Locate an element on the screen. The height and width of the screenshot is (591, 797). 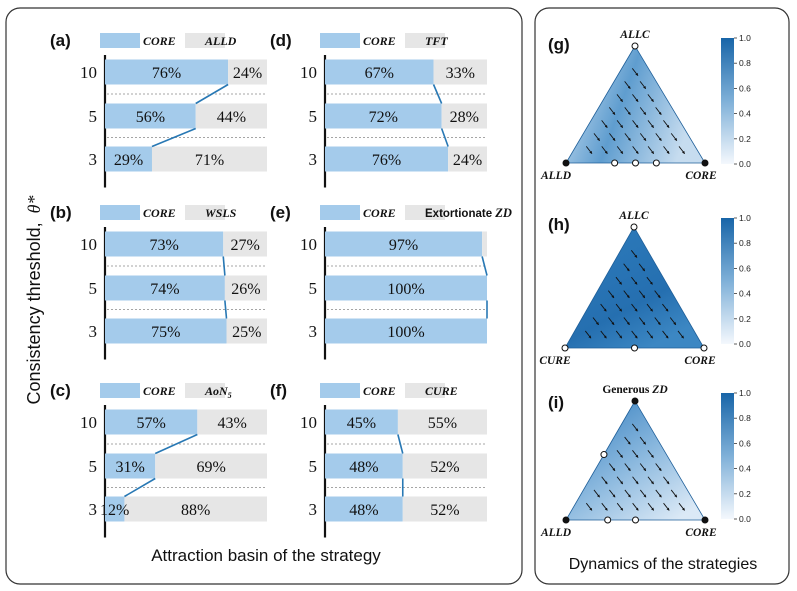
value-label-other: 69% is located at coordinates (210, 467).